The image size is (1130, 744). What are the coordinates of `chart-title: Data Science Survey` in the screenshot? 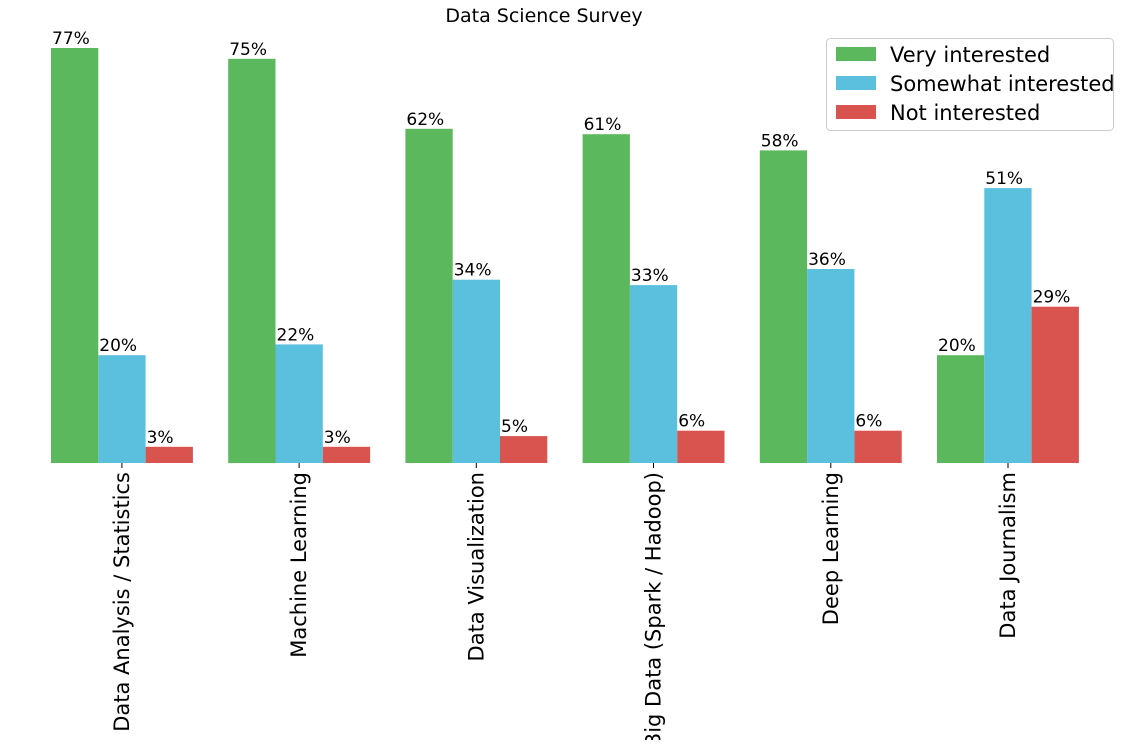 It's located at (543, 16).